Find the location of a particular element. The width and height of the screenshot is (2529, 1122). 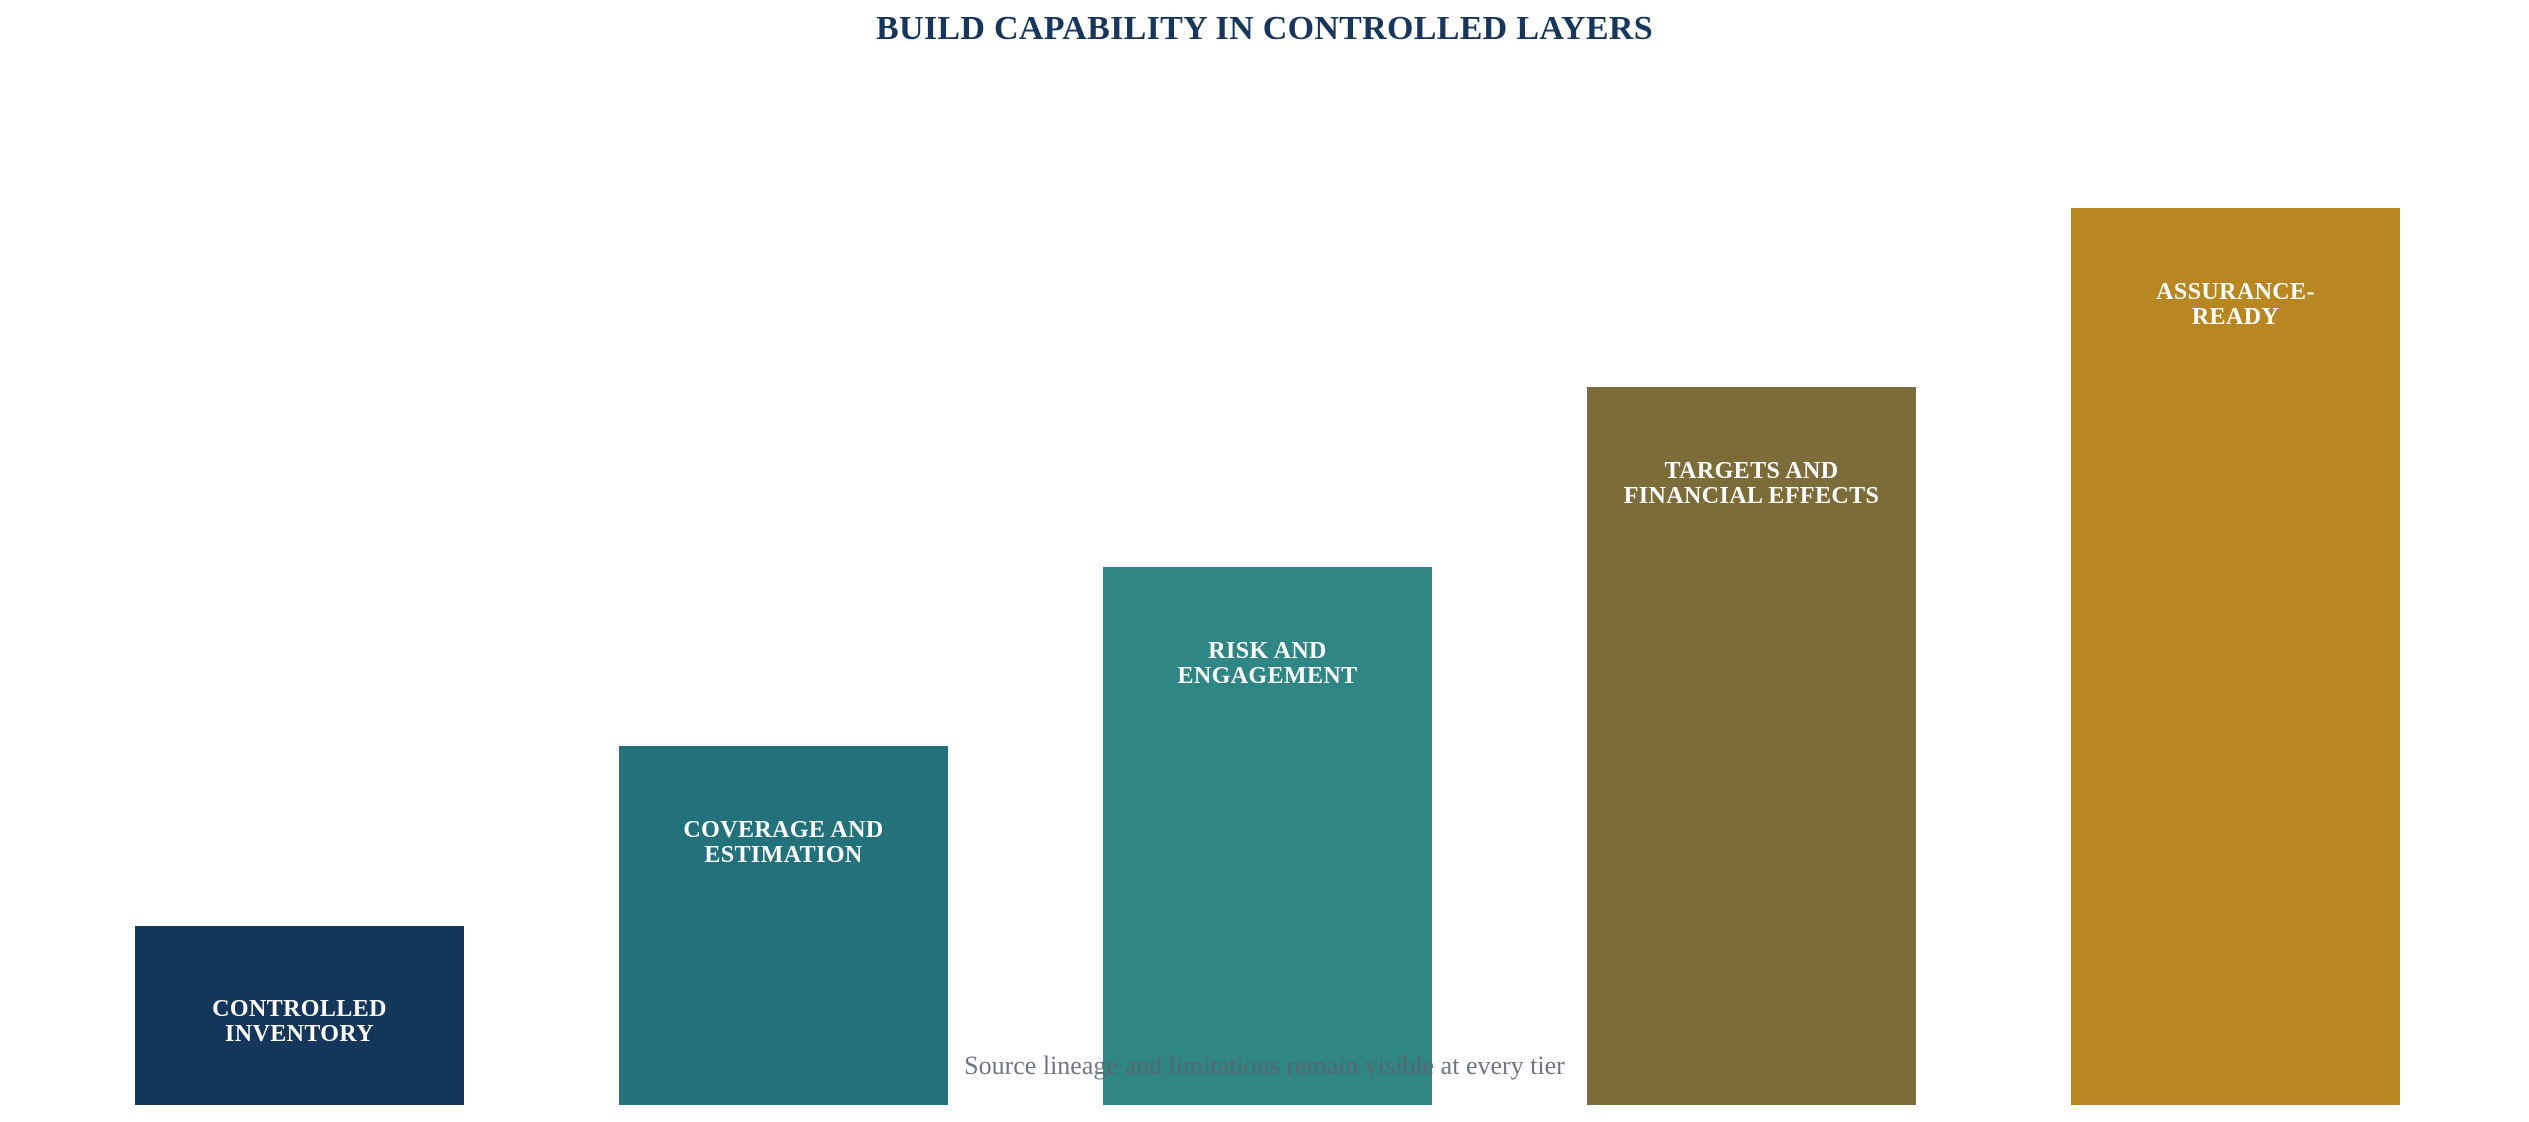

step-block-targets-and-financial-effects: TARGETS AND FINANCIAL EFFECTS is located at coordinates (1751, 746).